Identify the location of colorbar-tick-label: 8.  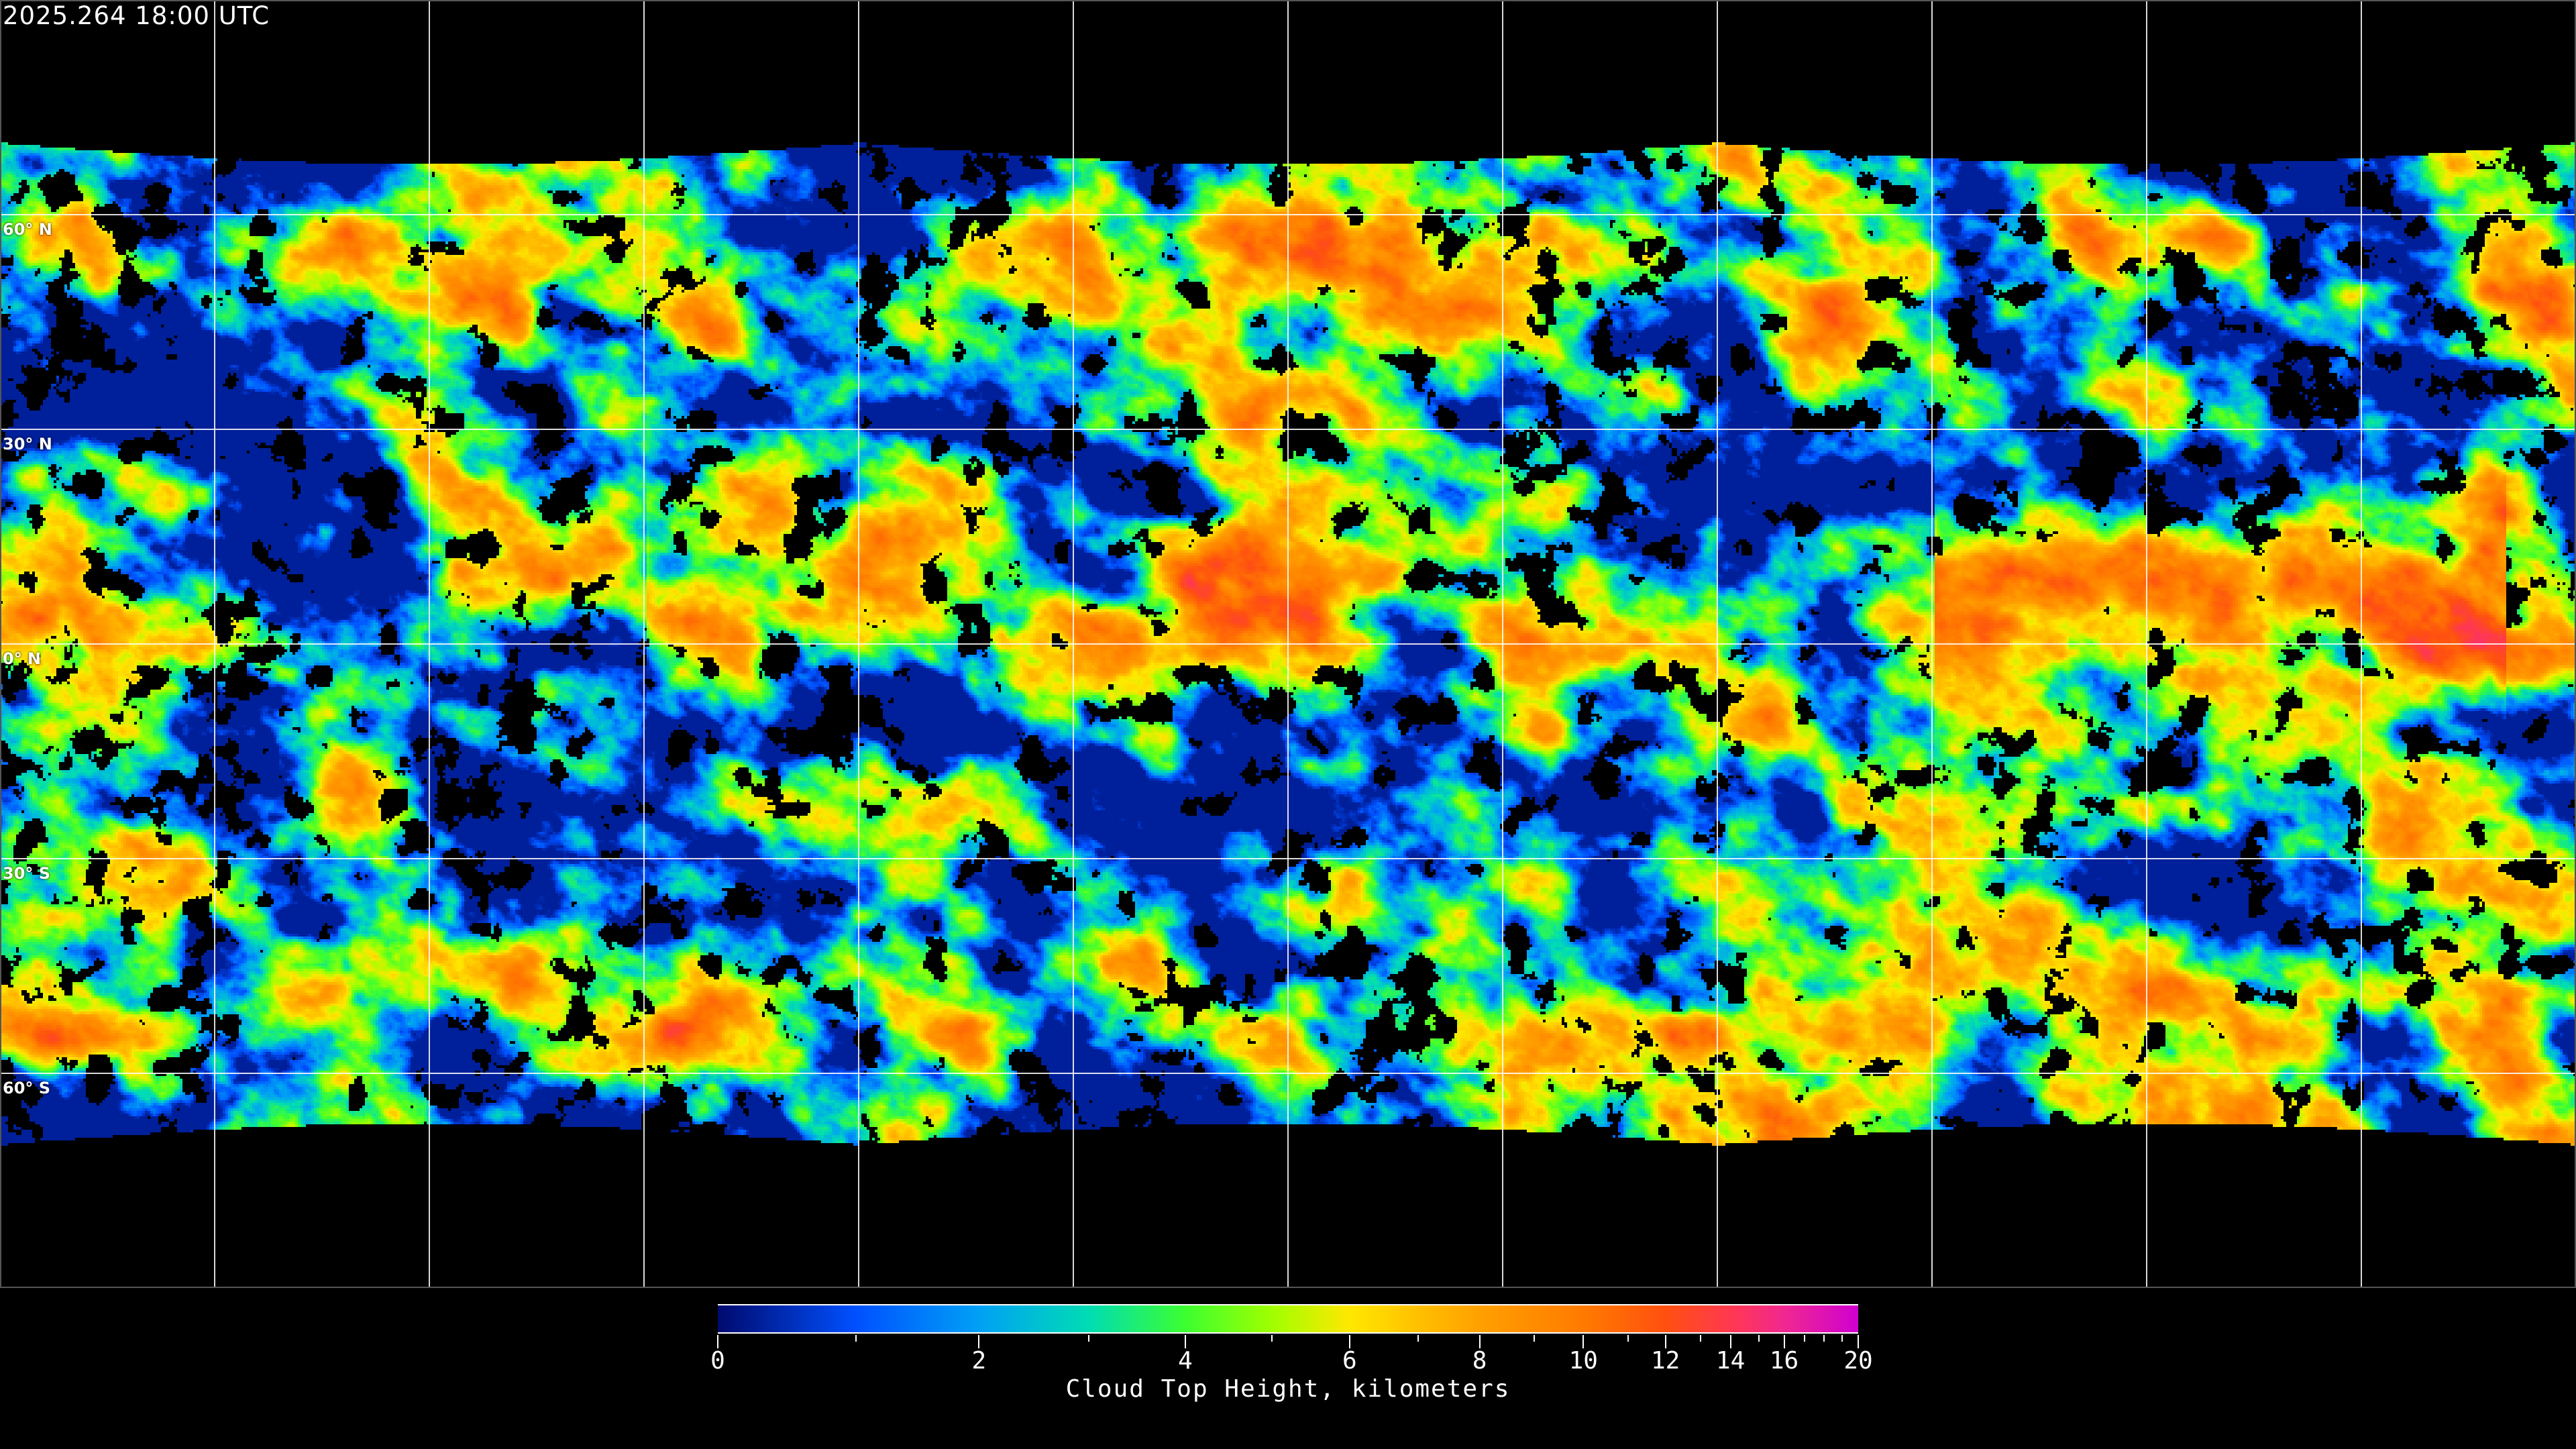
(1479, 1361).